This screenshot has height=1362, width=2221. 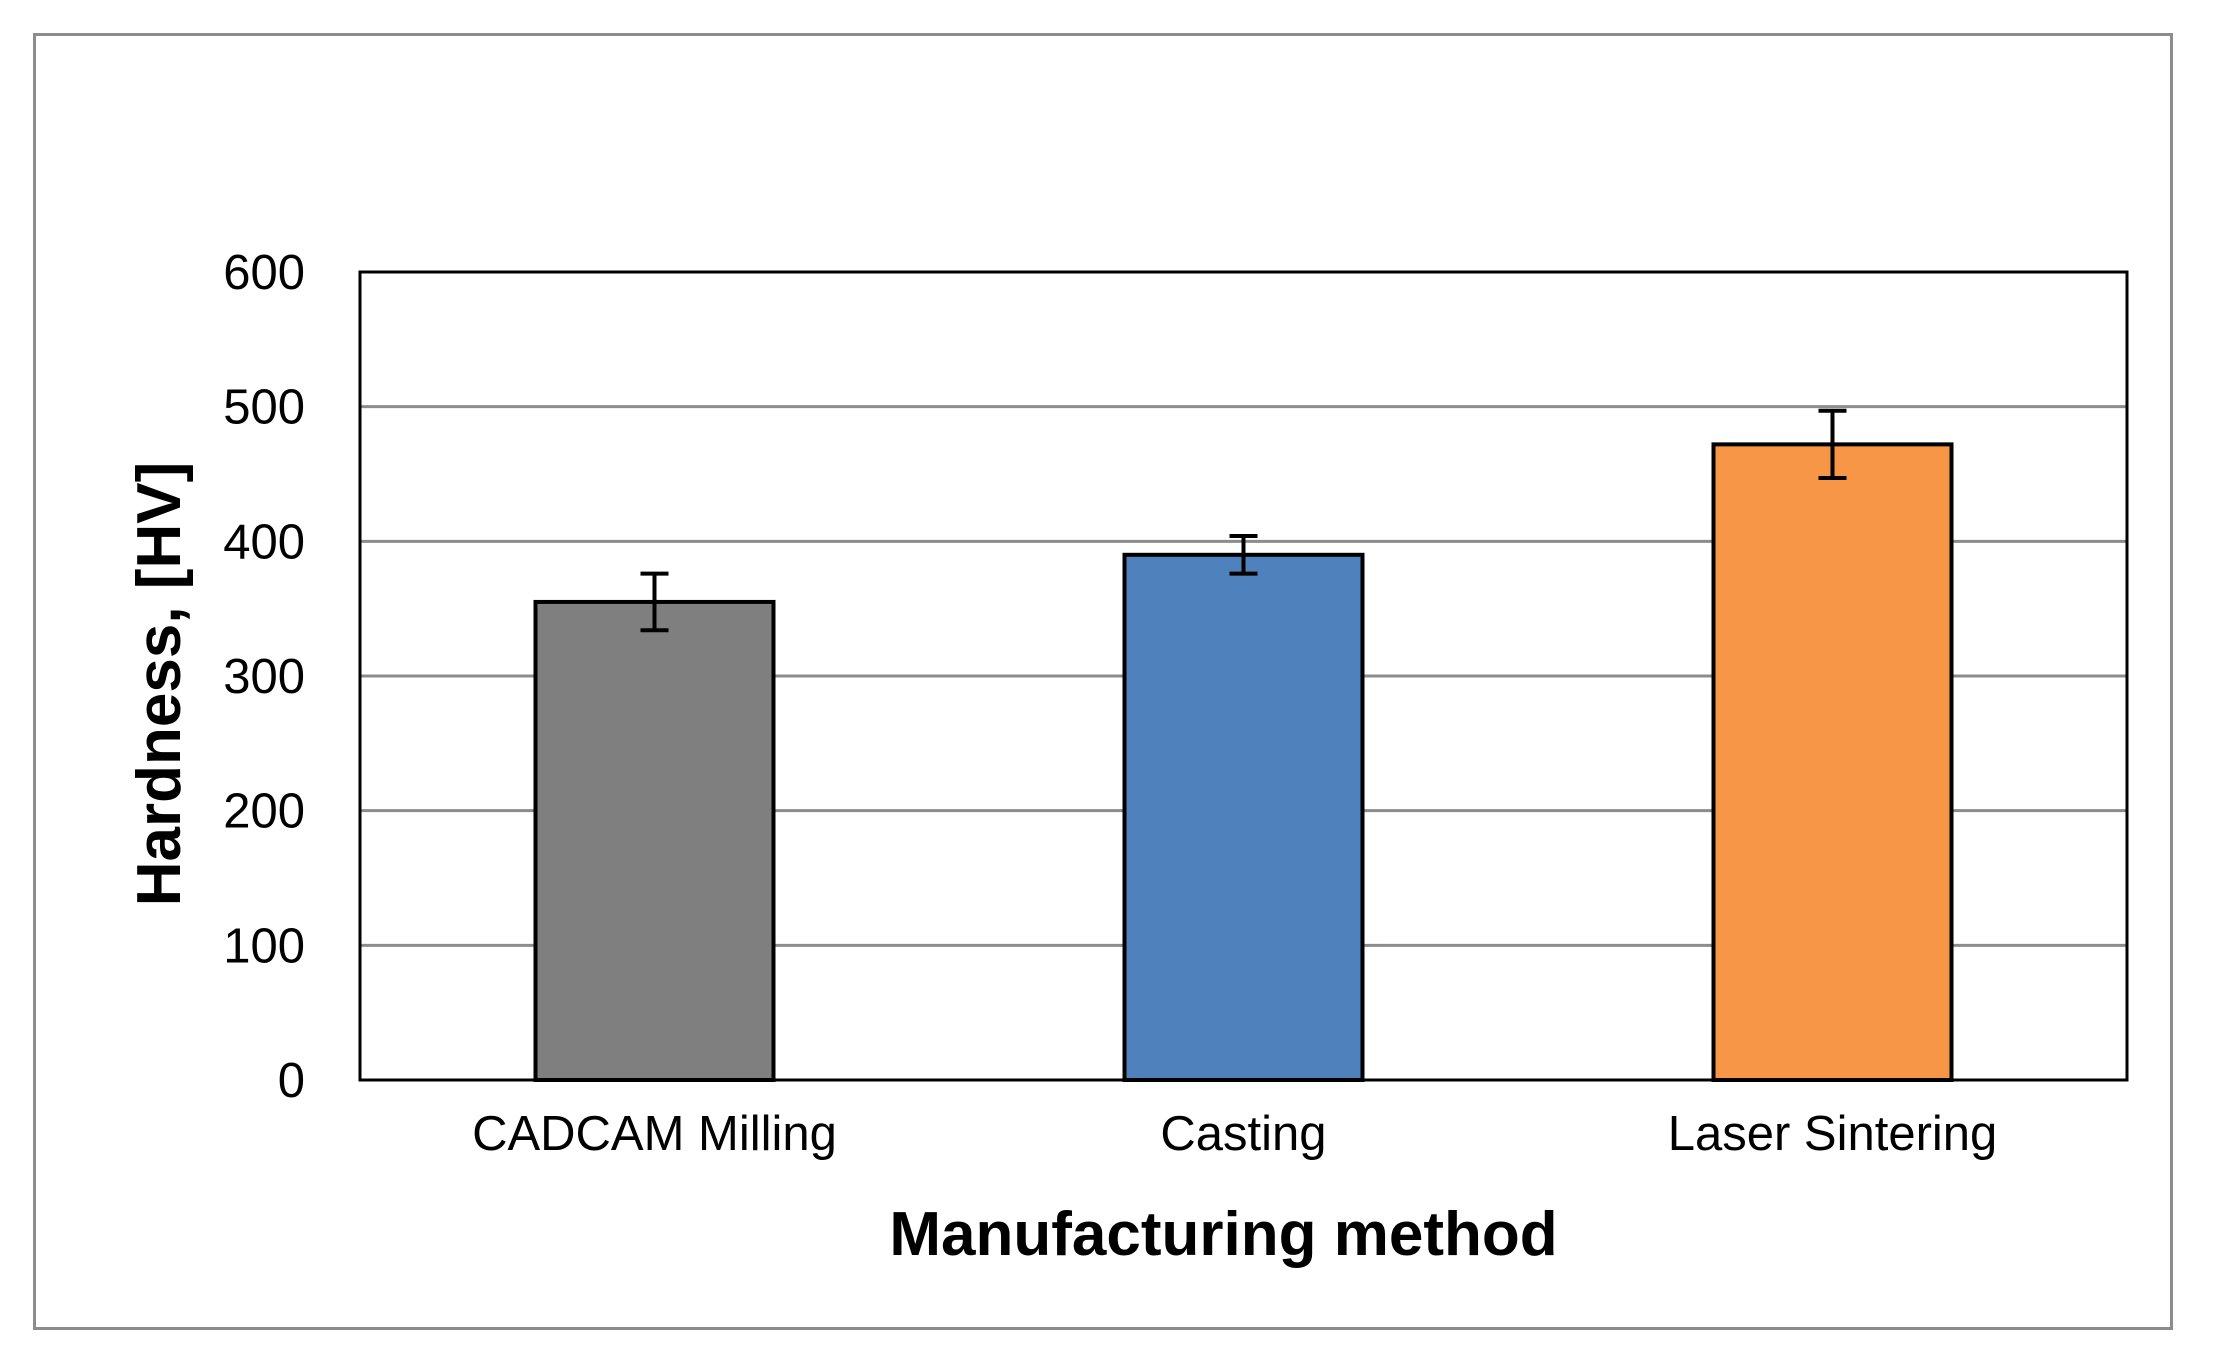 What do you see at coordinates (1832, 762) in the screenshot?
I see `bar-laser-sintering` at bounding box center [1832, 762].